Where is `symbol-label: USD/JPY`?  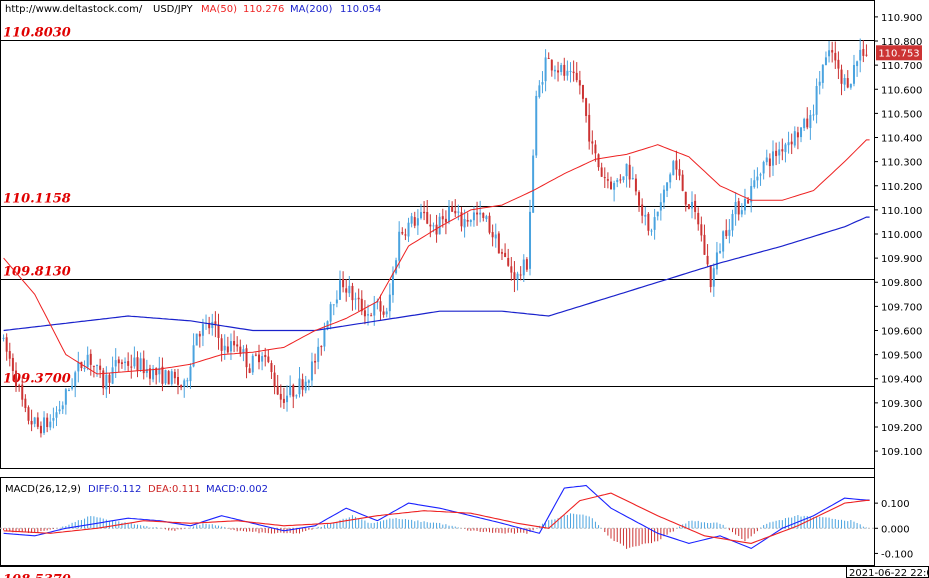 symbol-label: USD/JPY is located at coordinates (173, 9).